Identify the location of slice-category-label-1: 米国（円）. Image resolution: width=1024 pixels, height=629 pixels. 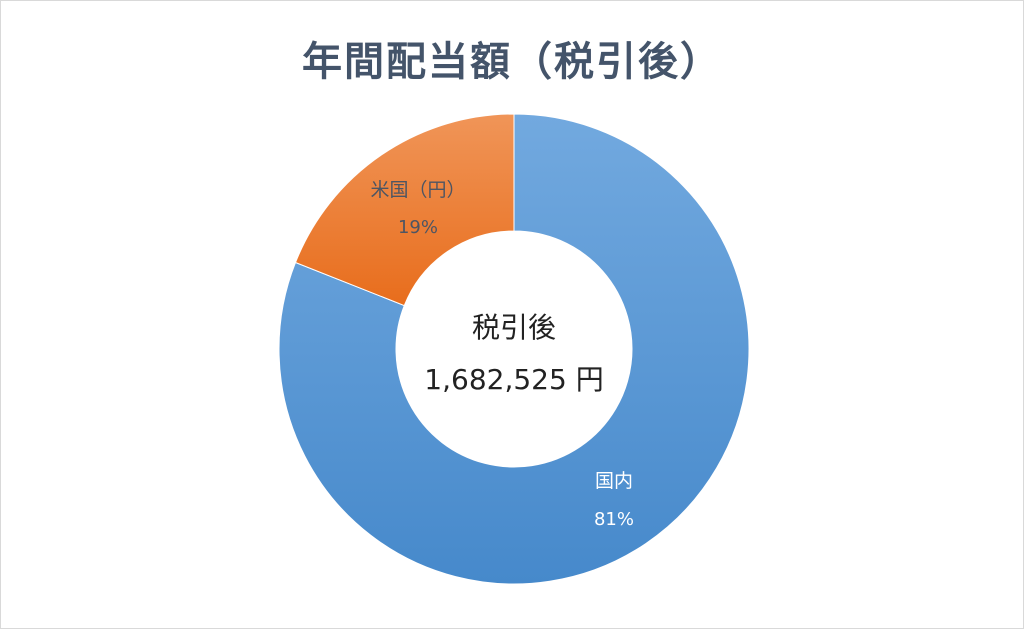
(417, 190).